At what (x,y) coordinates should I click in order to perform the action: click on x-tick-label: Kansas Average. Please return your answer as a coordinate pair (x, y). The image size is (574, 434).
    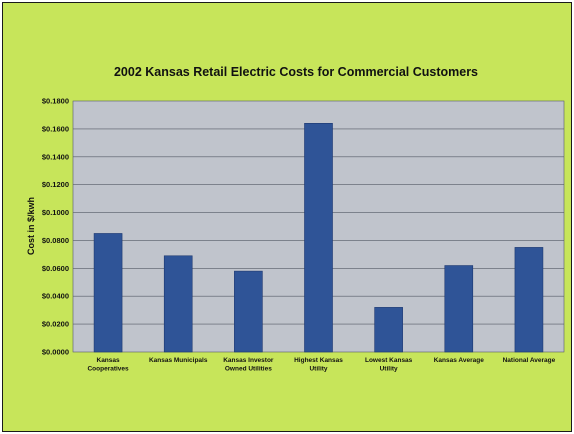
    Looking at the image, I should click on (459, 360).